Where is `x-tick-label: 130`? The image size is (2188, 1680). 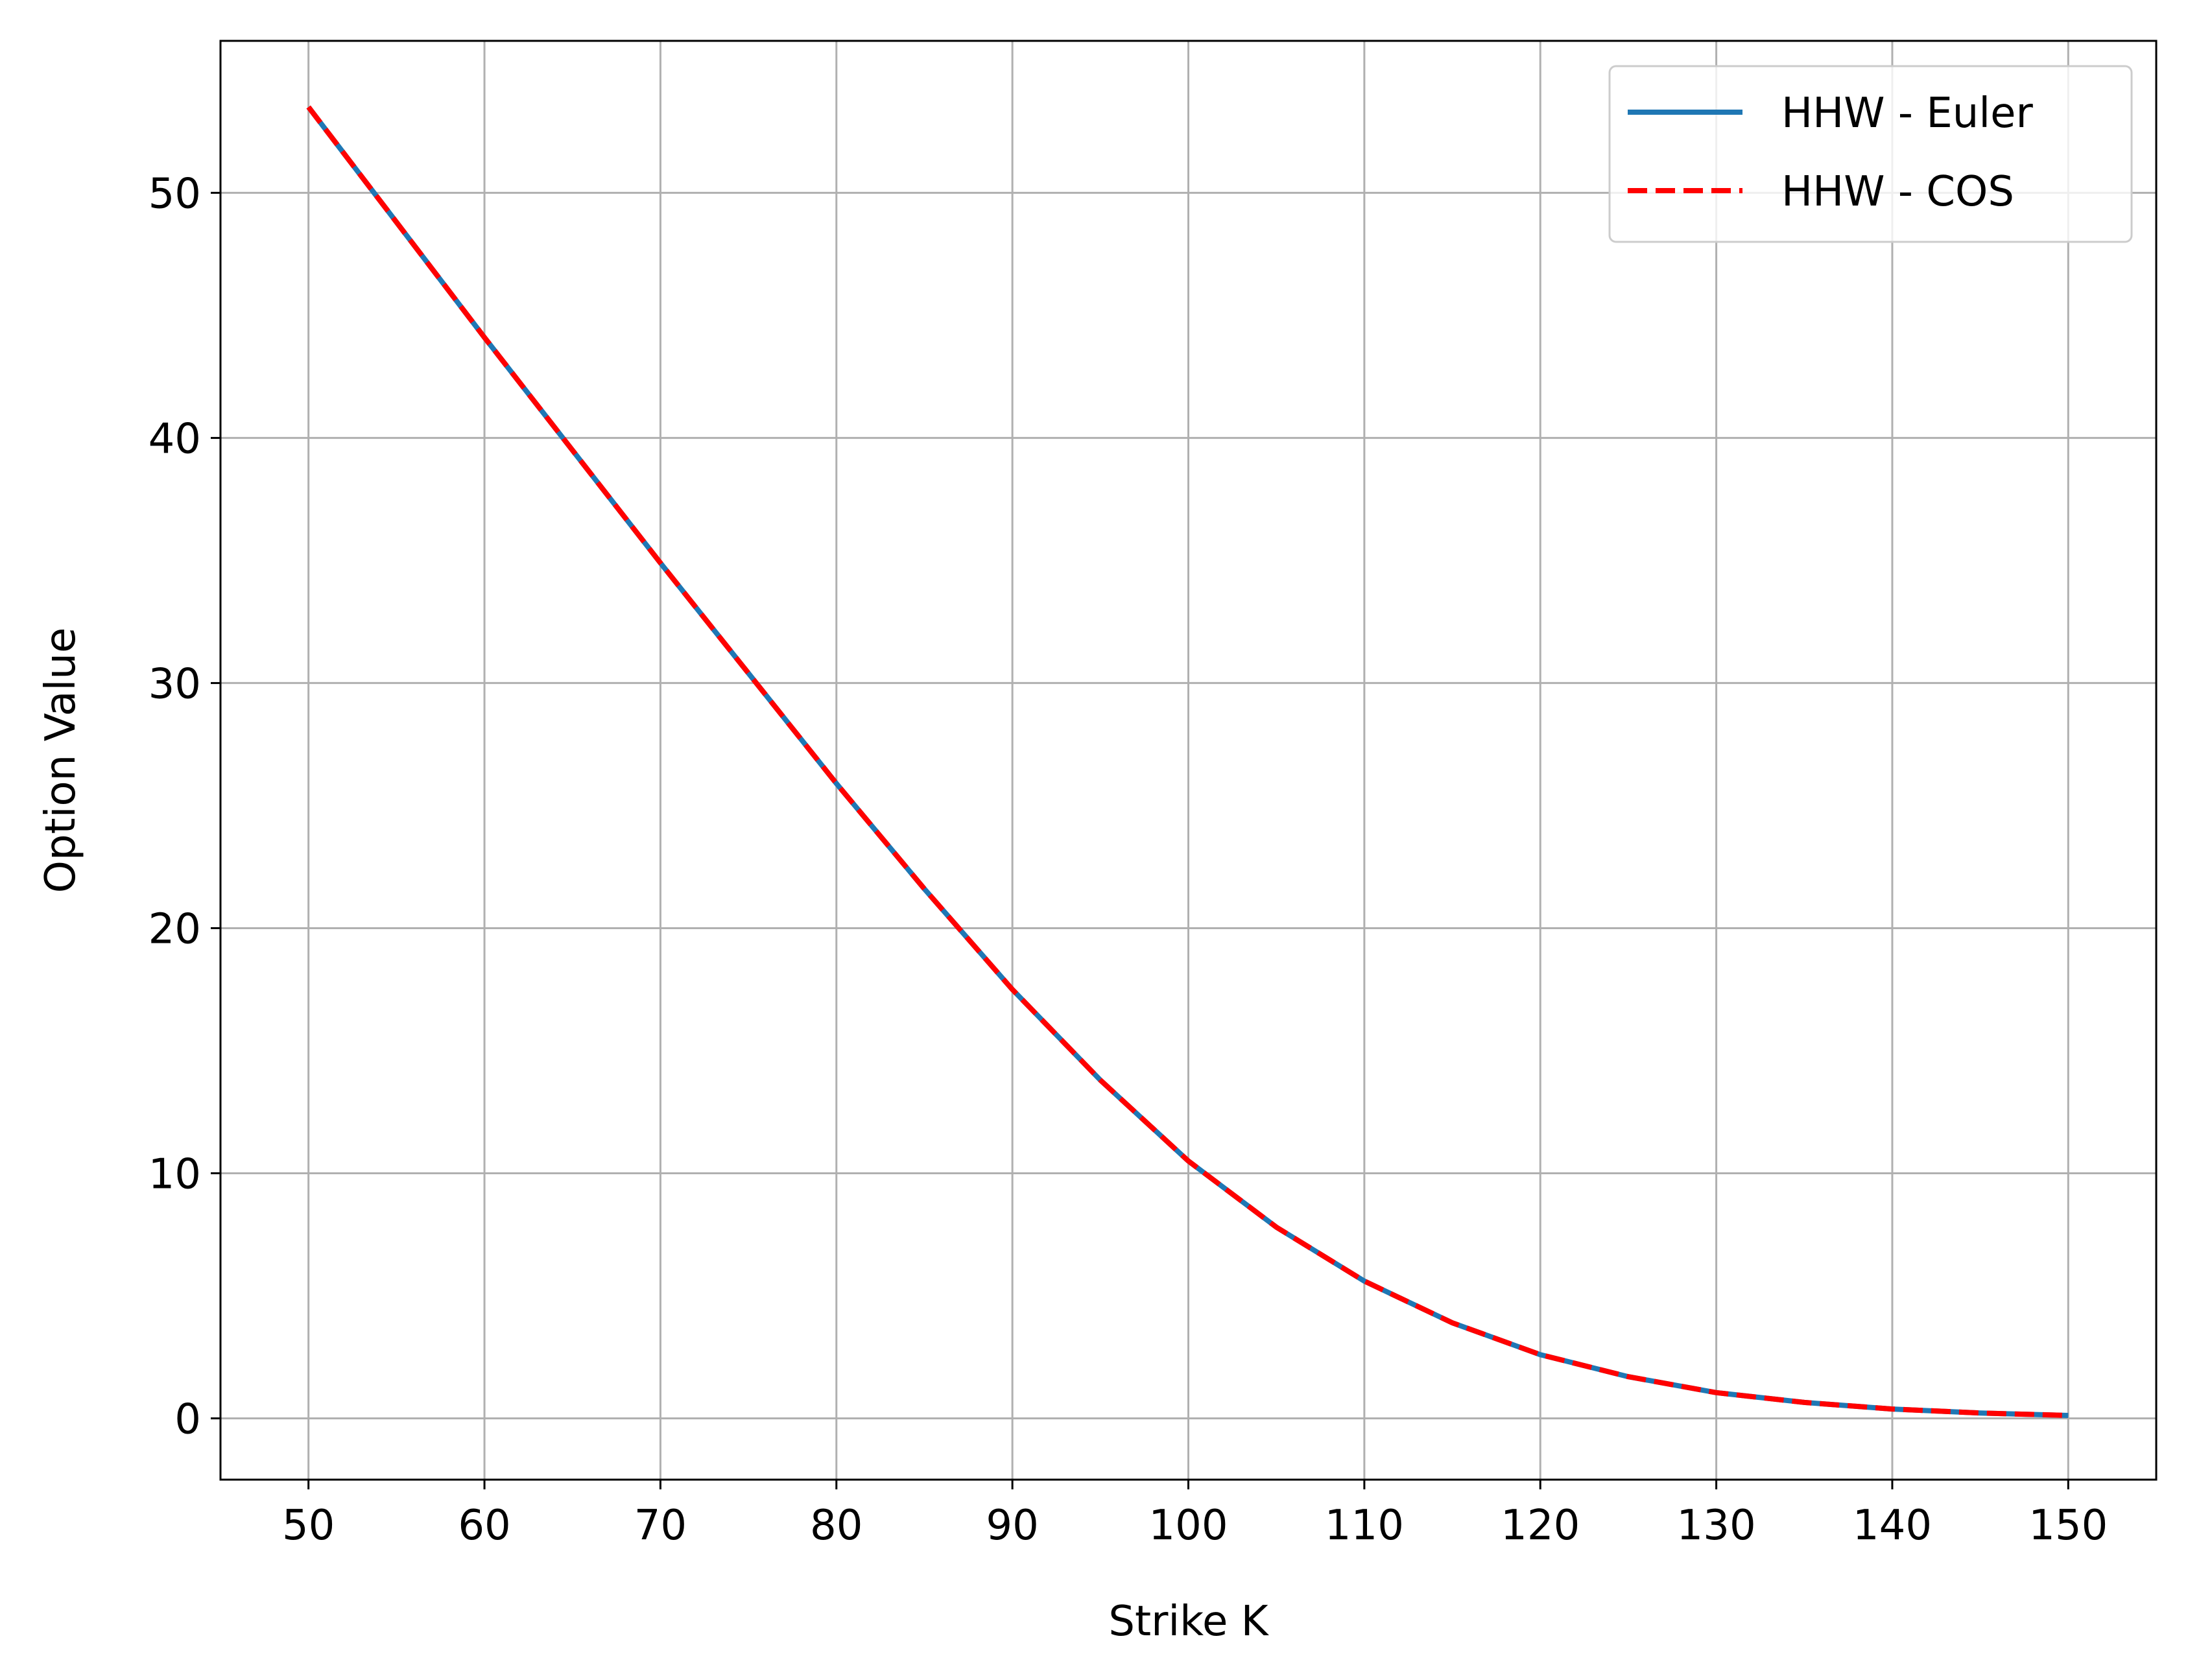 x-tick-label: 130 is located at coordinates (1717, 1526).